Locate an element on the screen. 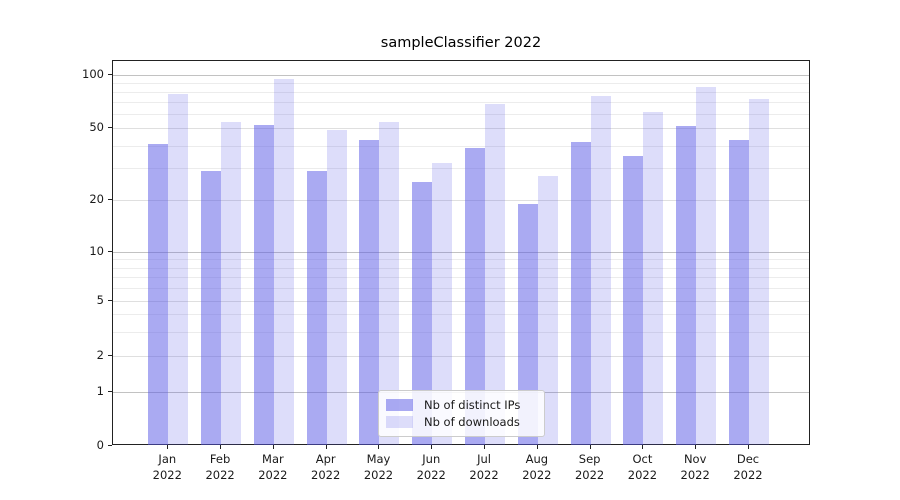 This screenshot has height=500, width=900. bar-mar-downloads is located at coordinates (283, 261).